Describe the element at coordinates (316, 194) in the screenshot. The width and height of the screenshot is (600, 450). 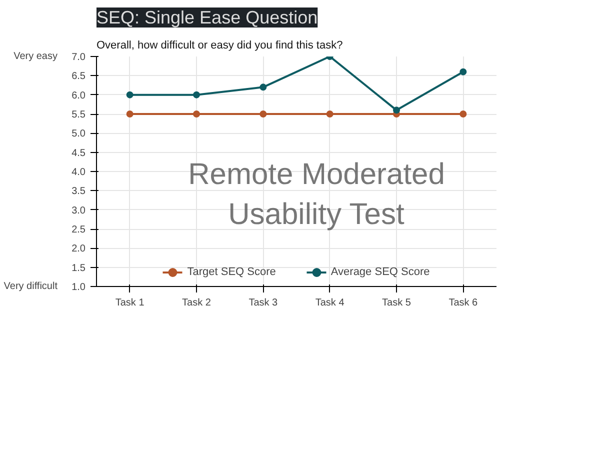
I see `annotation: Remote Moderated Usability Test` at that location.